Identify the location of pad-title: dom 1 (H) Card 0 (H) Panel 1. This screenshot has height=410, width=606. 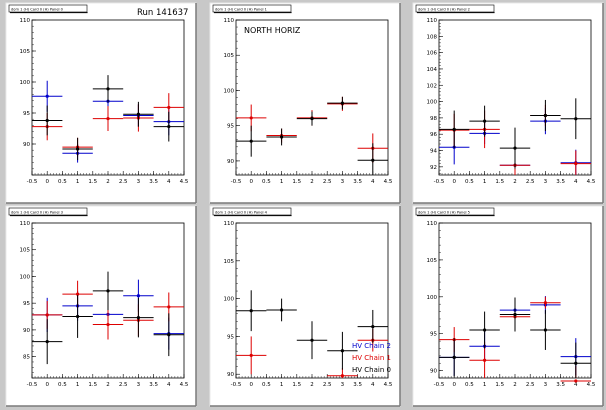
(241, 10).